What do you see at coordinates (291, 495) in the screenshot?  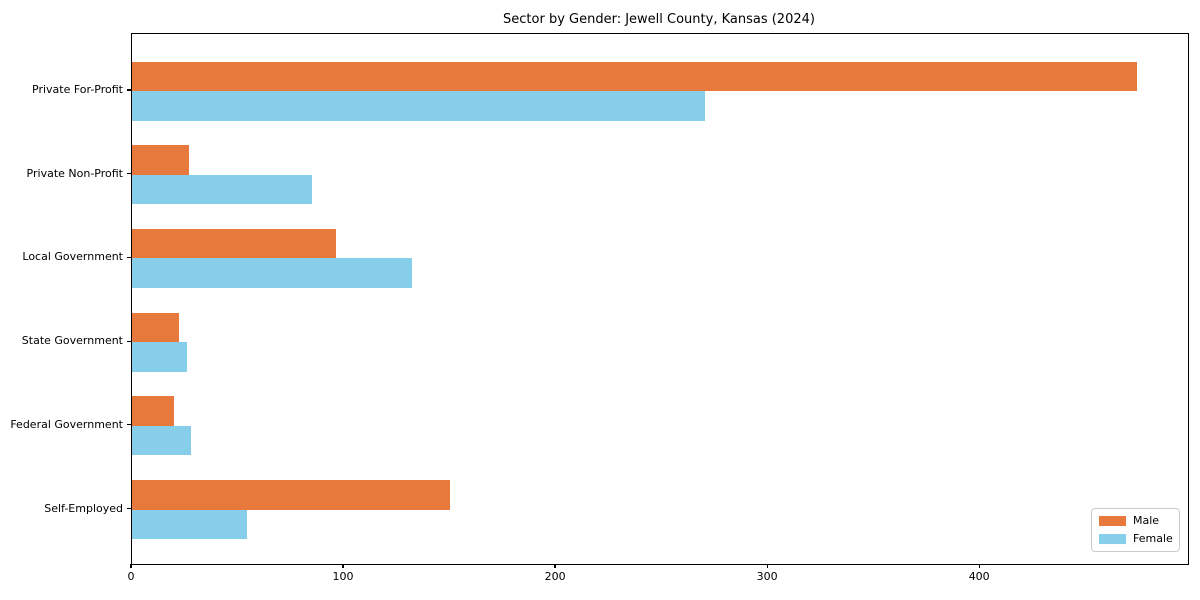 I see `bar-male-self-employed` at bounding box center [291, 495].